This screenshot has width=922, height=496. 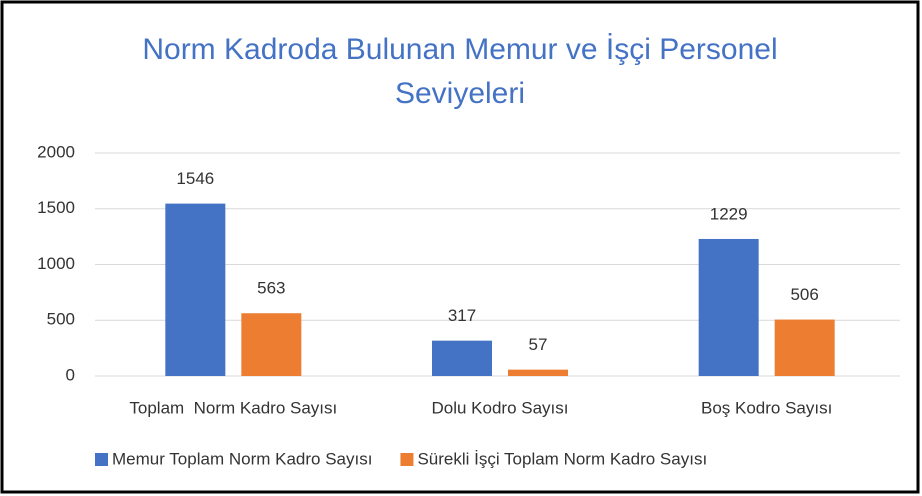 I want to click on value-label: 563, so click(x=271, y=288).